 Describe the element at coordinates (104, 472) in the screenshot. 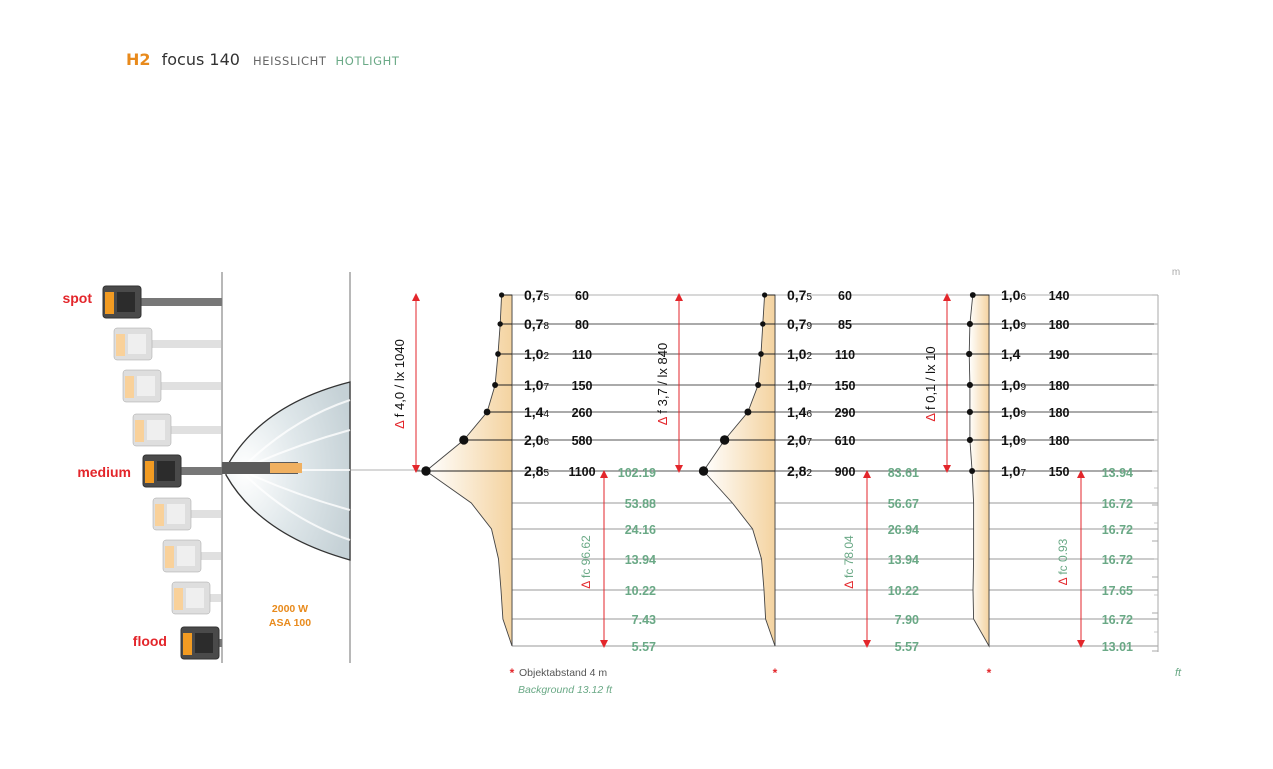

I see `lamp-label-medium: medium` at that location.